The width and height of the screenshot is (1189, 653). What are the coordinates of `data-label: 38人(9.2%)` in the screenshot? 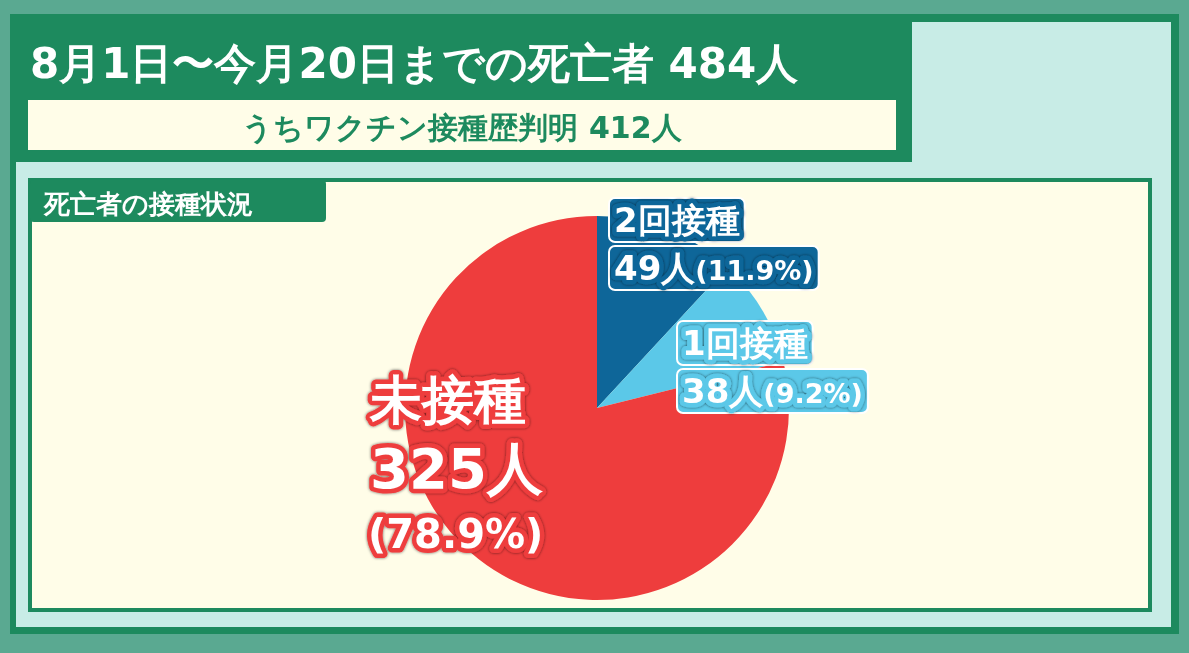 It's located at (772, 391).